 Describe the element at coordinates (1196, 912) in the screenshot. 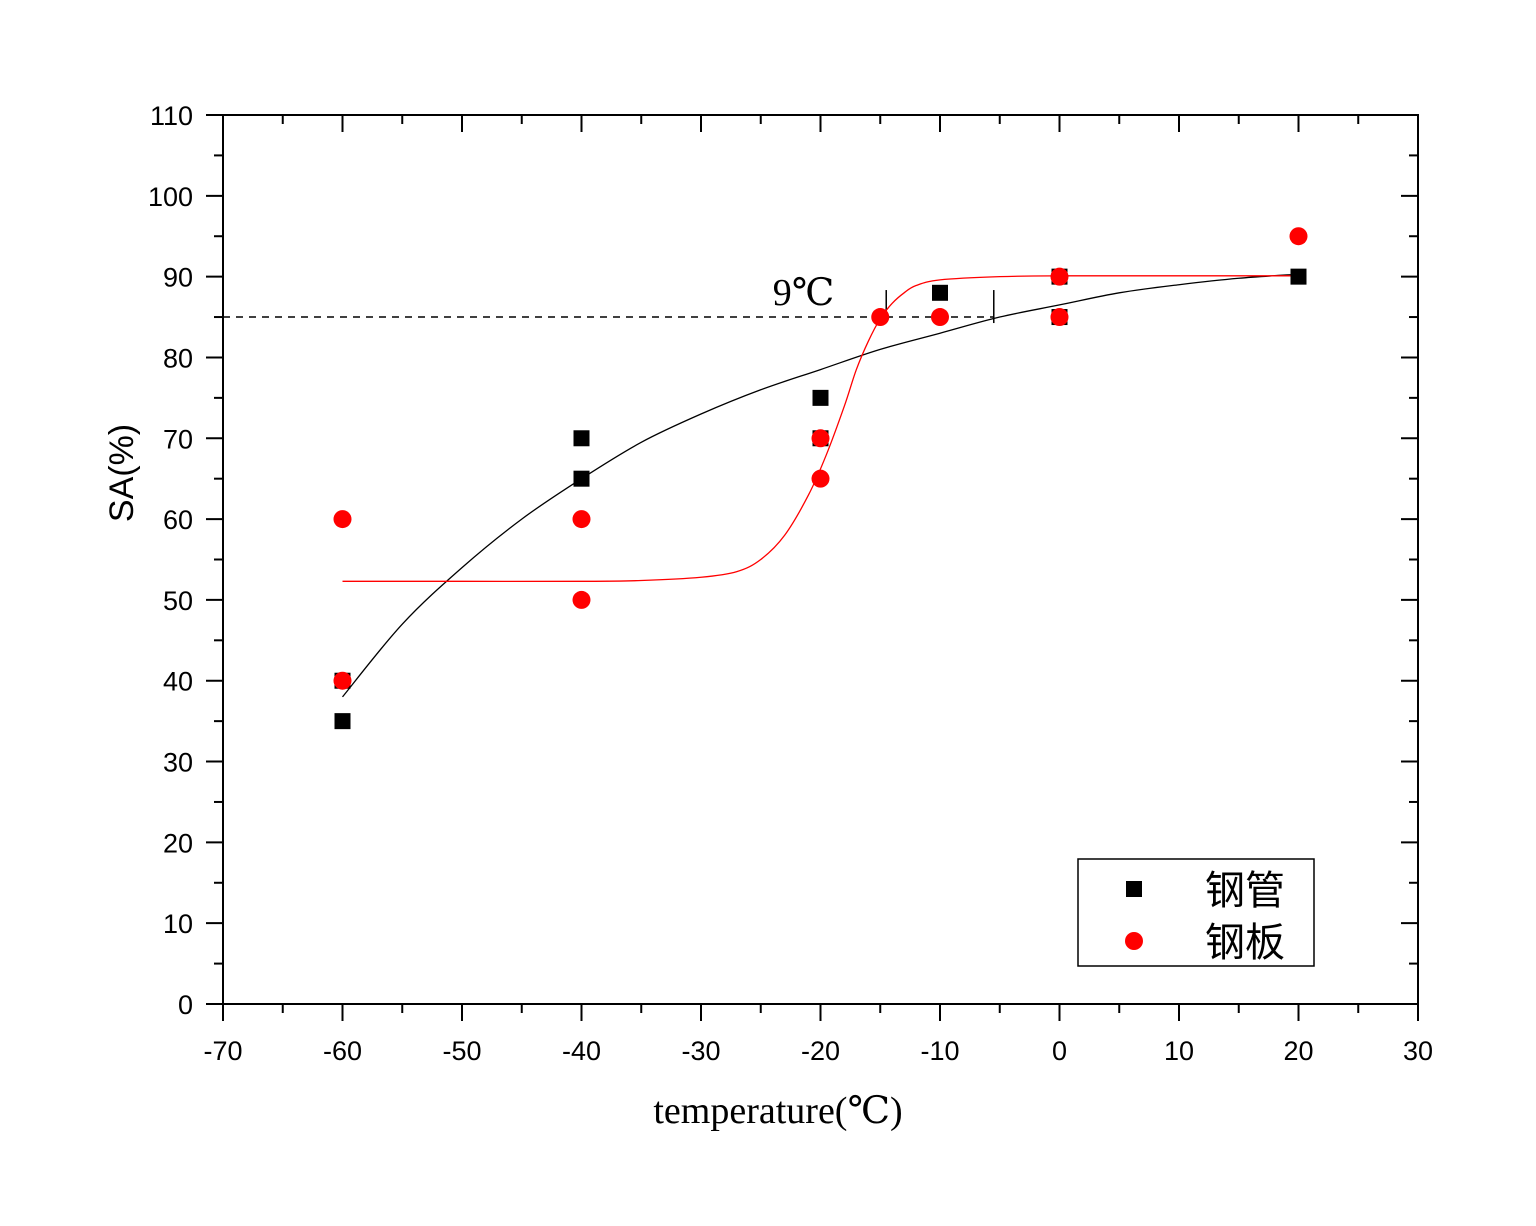

I see `legend-box` at that location.